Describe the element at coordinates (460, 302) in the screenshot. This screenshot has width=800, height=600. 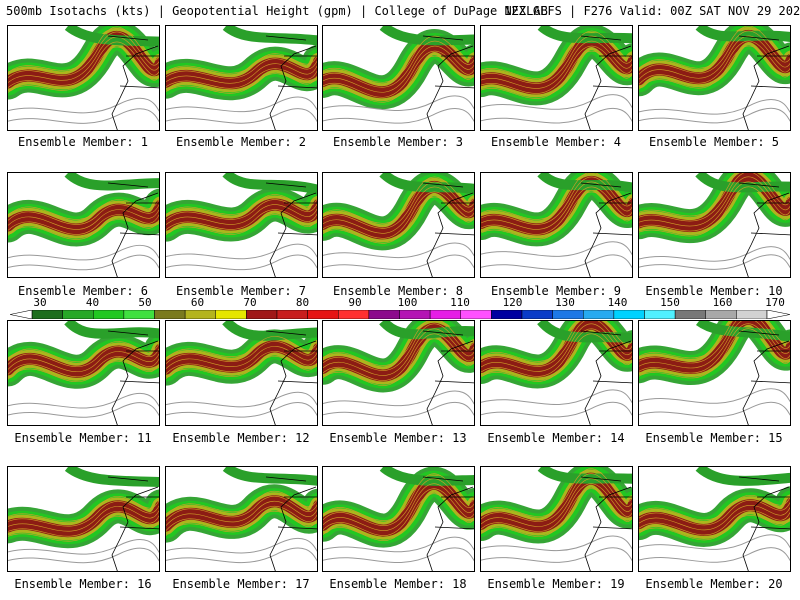
I see `colorbar-tick-label: 110` at that location.